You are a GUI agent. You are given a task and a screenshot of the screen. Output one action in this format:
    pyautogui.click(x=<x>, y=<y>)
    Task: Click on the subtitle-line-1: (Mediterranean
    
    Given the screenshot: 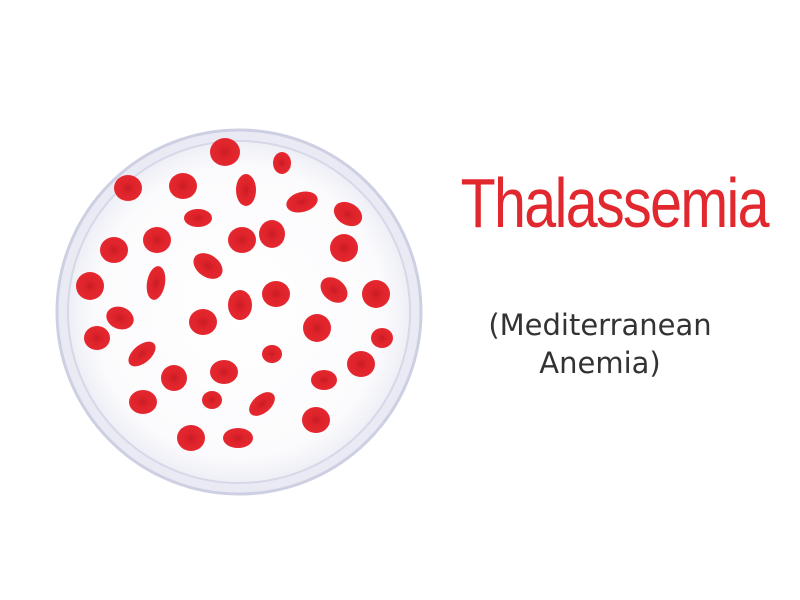 What is the action you would take?
    pyautogui.click(x=600, y=325)
    